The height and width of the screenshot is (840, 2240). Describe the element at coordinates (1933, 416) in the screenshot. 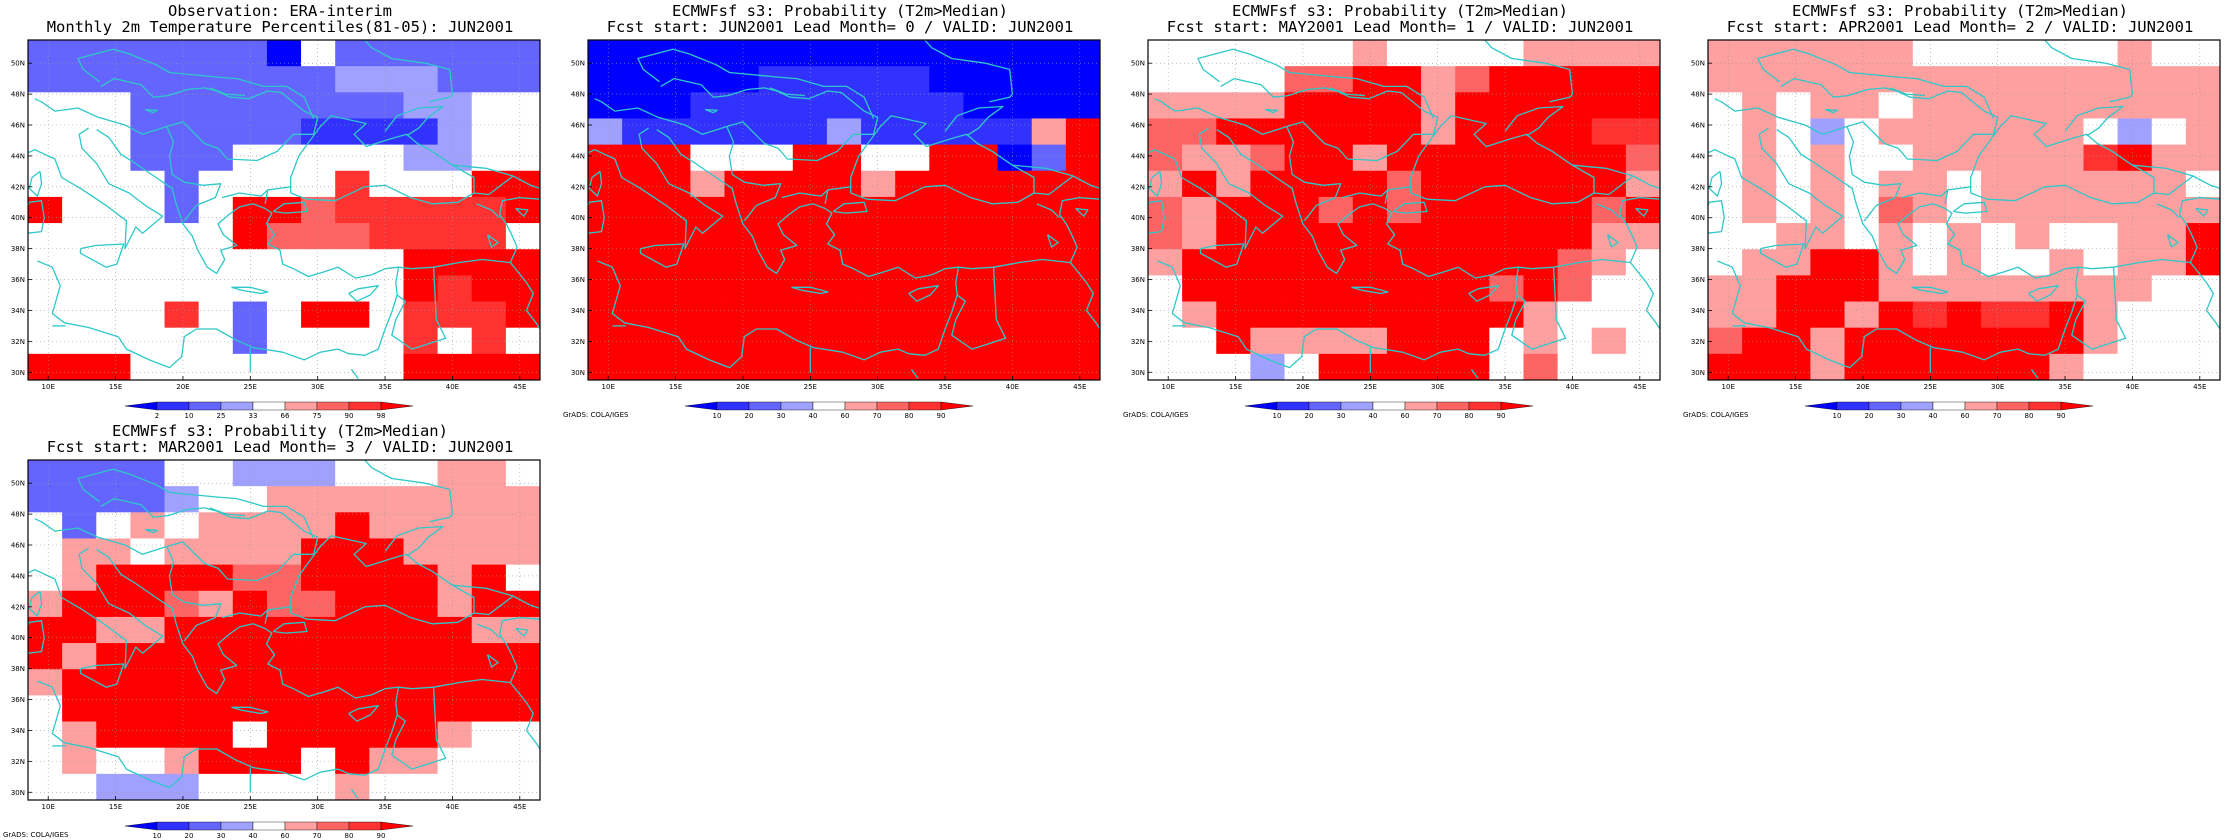

I see `colorbar-label: 40` at that location.